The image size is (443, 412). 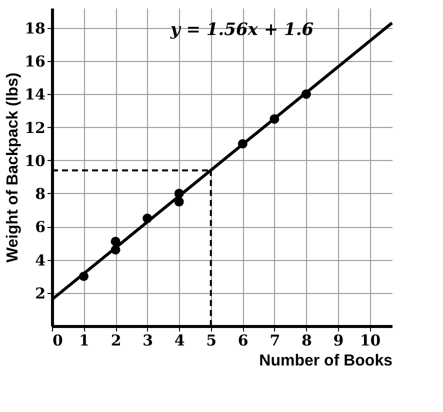 What do you see at coordinates (40, 260) in the screenshot?
I see `y-tick-label: 4` at bounding box center [40, 260].